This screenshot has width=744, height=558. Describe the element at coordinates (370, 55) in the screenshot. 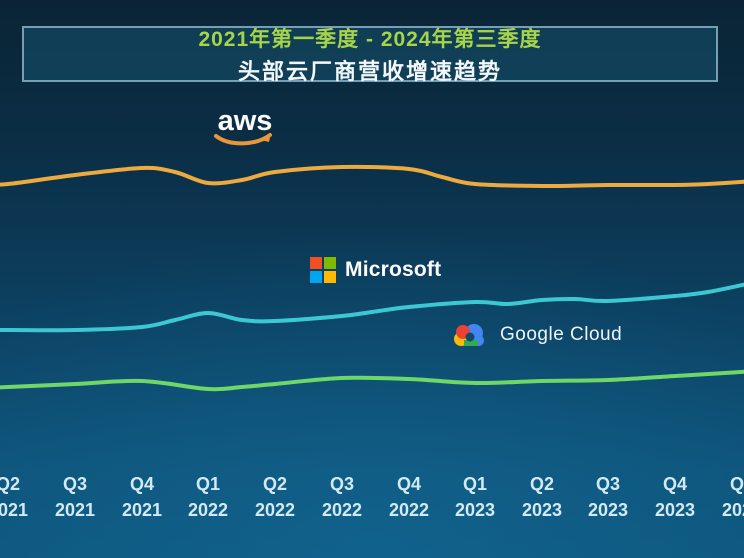

I see `chart-title-box: 2021年第一季度 - 2024年第三季度 头部云厂商营收增速趋势` at that location.